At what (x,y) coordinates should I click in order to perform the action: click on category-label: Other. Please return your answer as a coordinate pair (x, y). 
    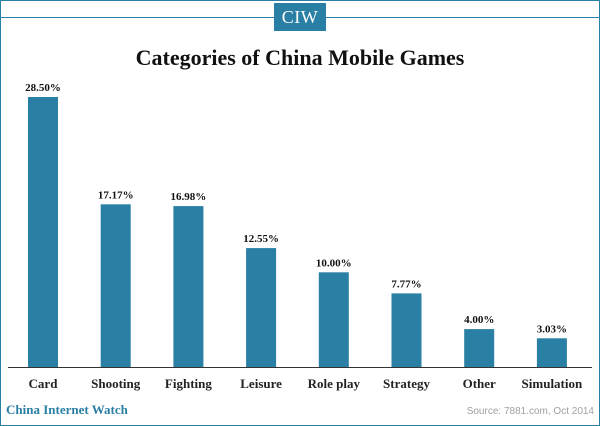
    Looking at the image, I should click on (479, 383).